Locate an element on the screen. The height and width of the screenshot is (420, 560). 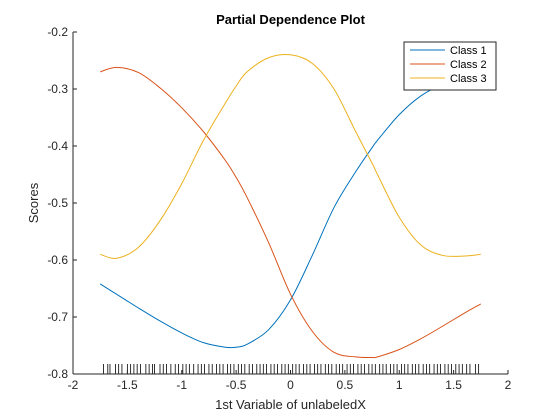
legend: Class 1 Class 2 Class 3 is located at coordinates (450, 66).